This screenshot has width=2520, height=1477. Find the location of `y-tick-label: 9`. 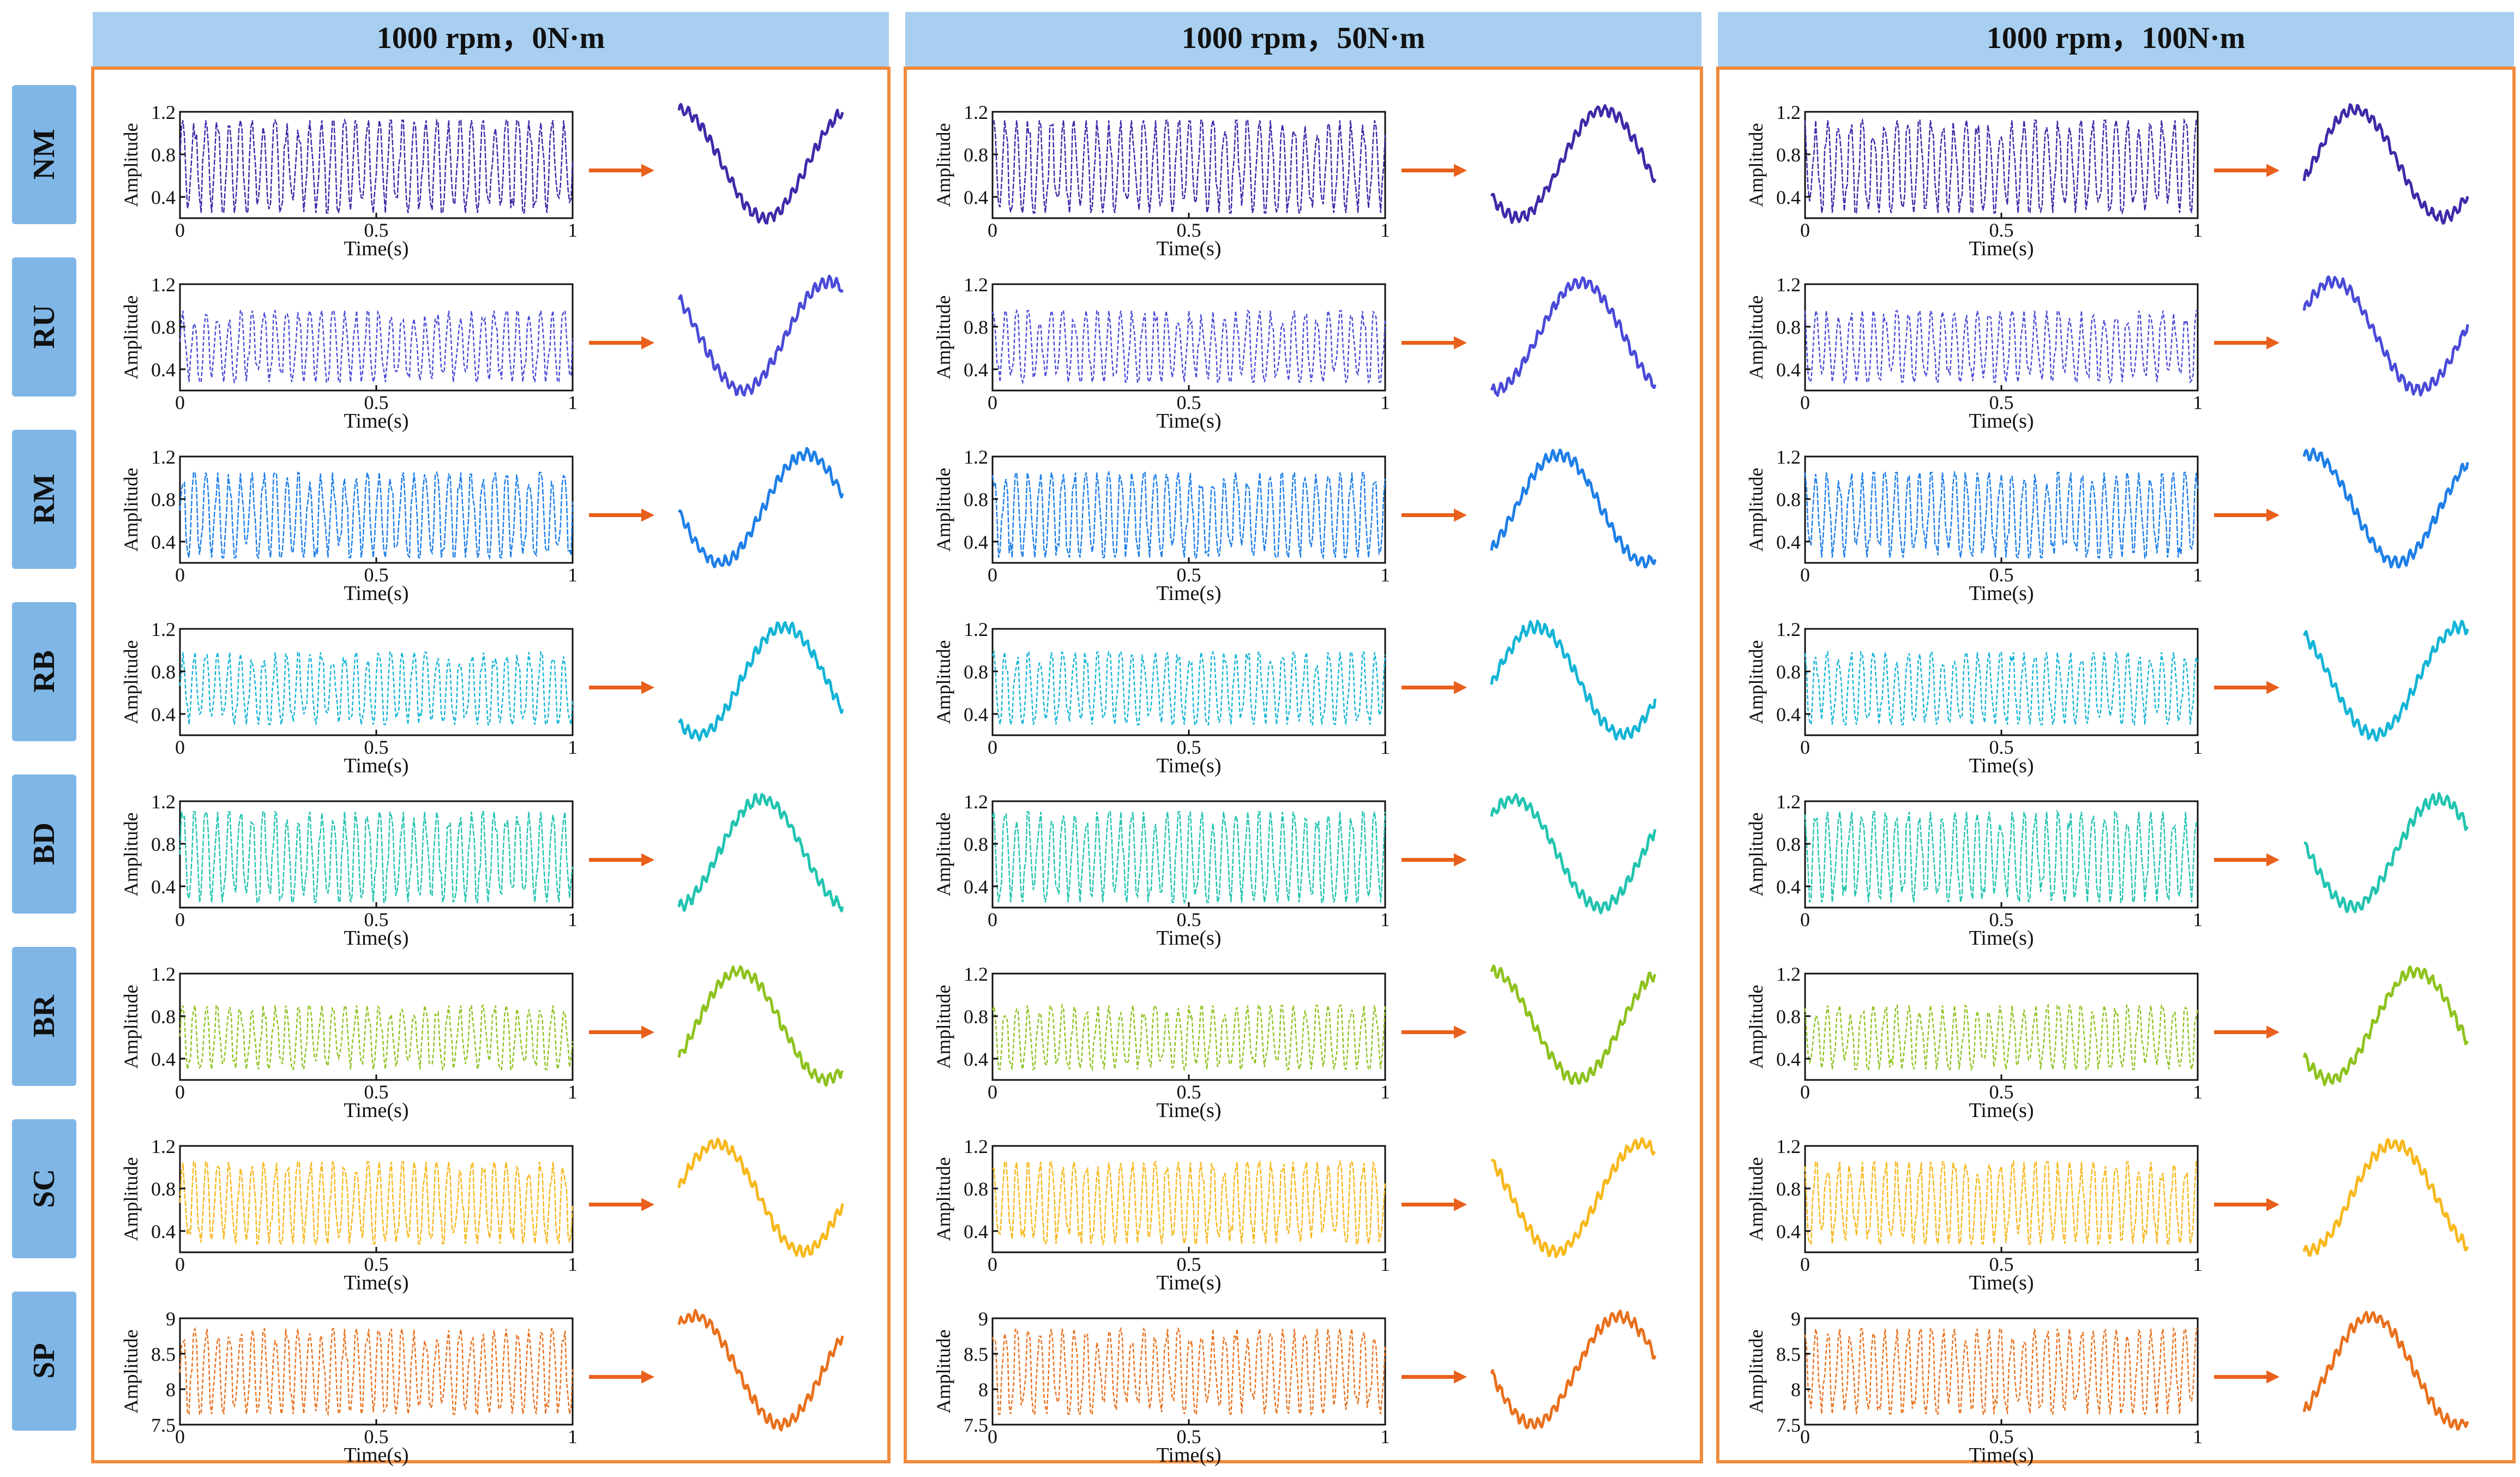

y-tick-label: 9 is located at coordinates (983, 1319).